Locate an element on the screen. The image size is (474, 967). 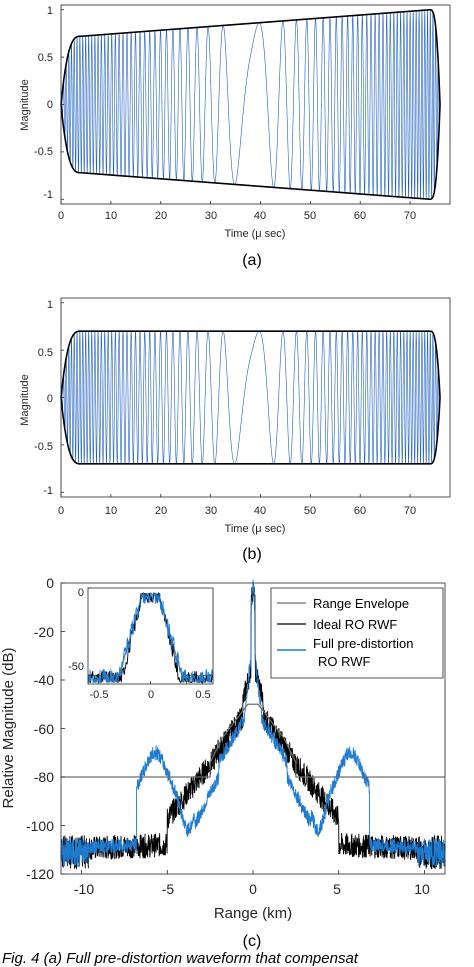
a-ytick--0.5: -0.5 is located at coordinates (43, 152).